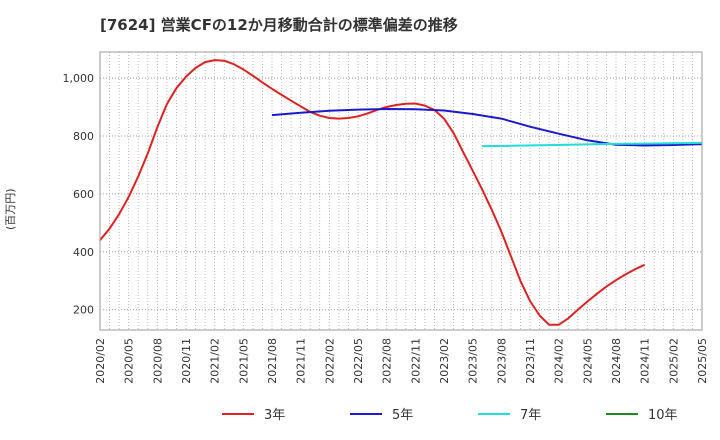 The height and width of the screenshot is (440, 720). Describe the element at coordinates (450, 415) in the screenshot. I see `legend-layer: 3年 5年 7年 10年` at that location.